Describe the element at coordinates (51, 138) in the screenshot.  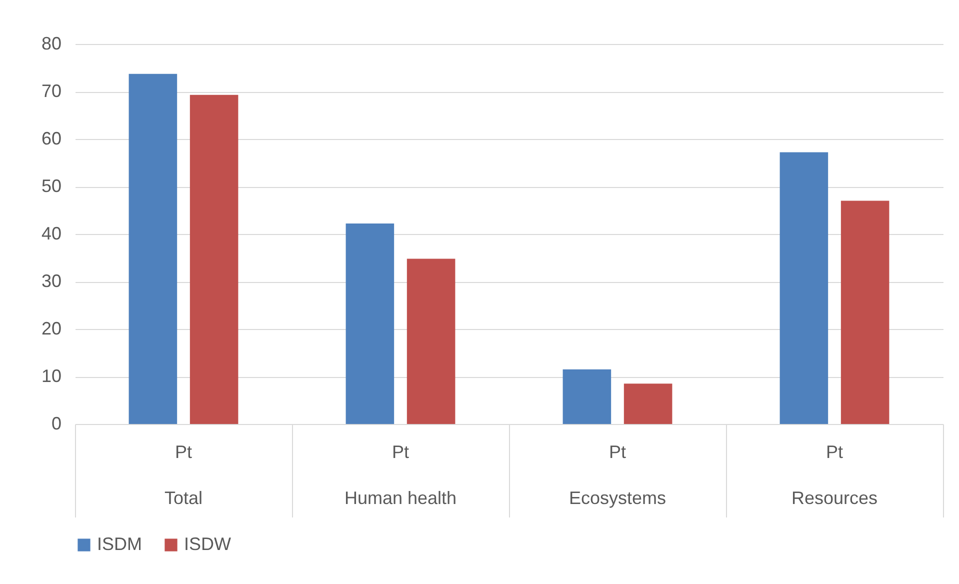
I see `y-tick-label: 60` at that location.